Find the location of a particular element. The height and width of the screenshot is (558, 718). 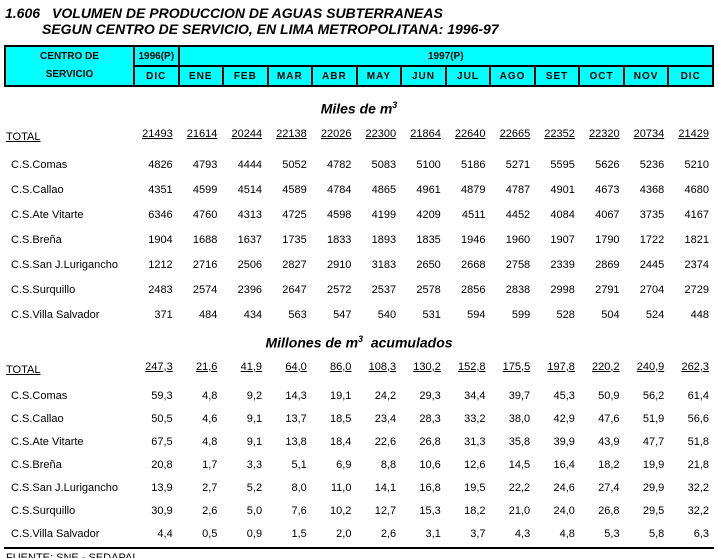

cell-value: 22665 is located at coordinates (513, 137).